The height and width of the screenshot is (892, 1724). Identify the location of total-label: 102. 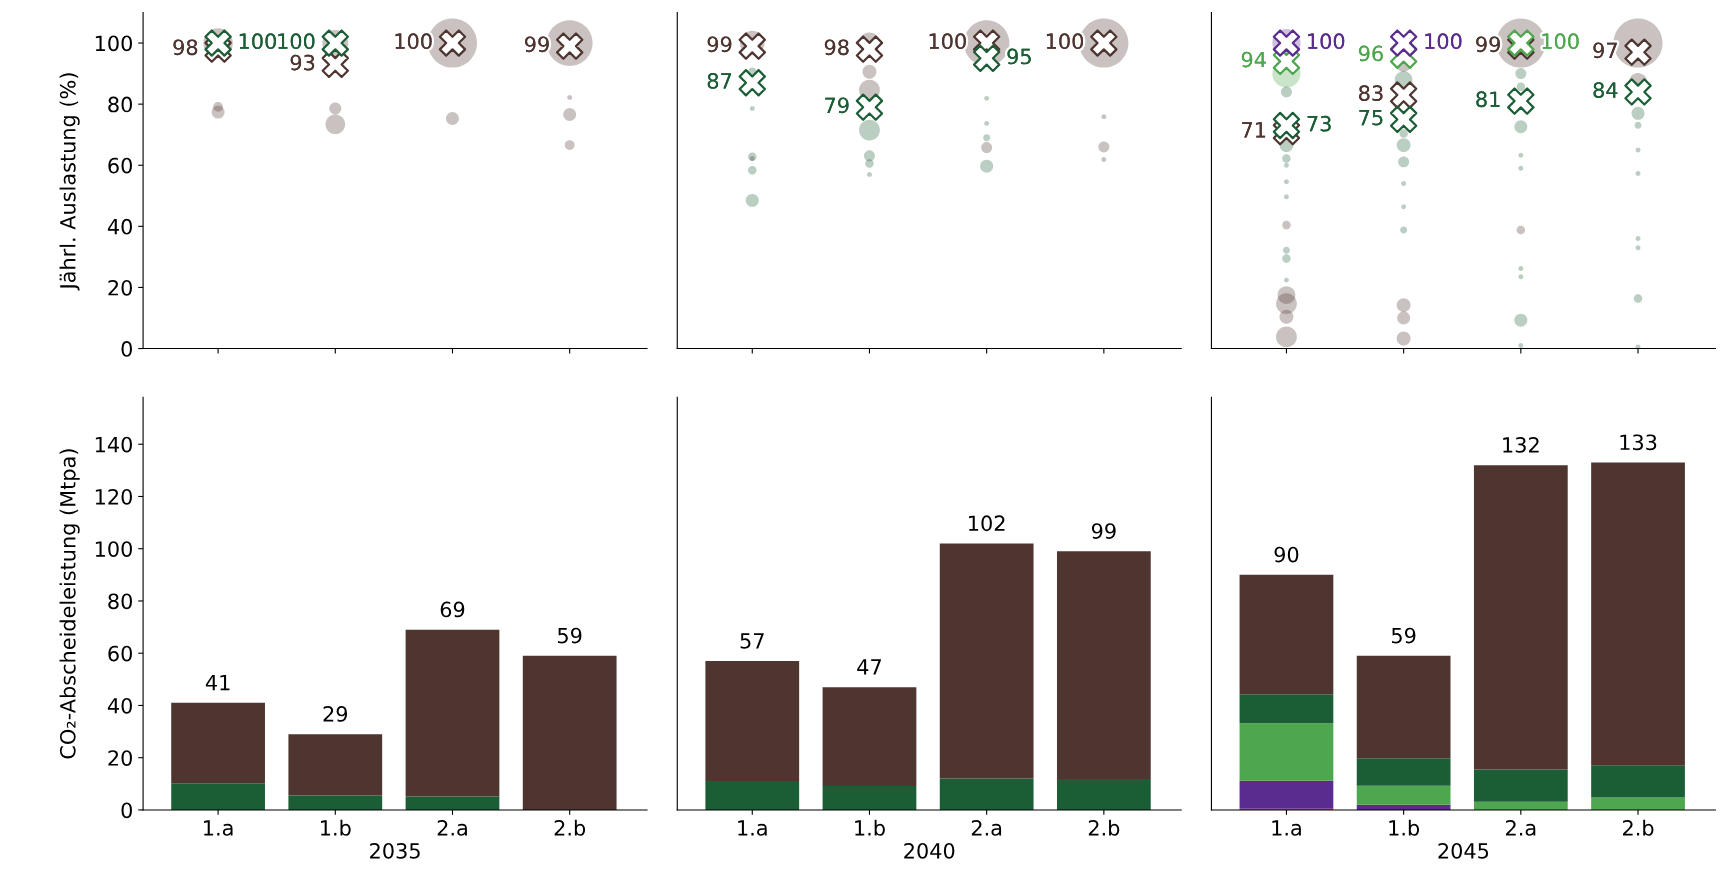
(987, 523).